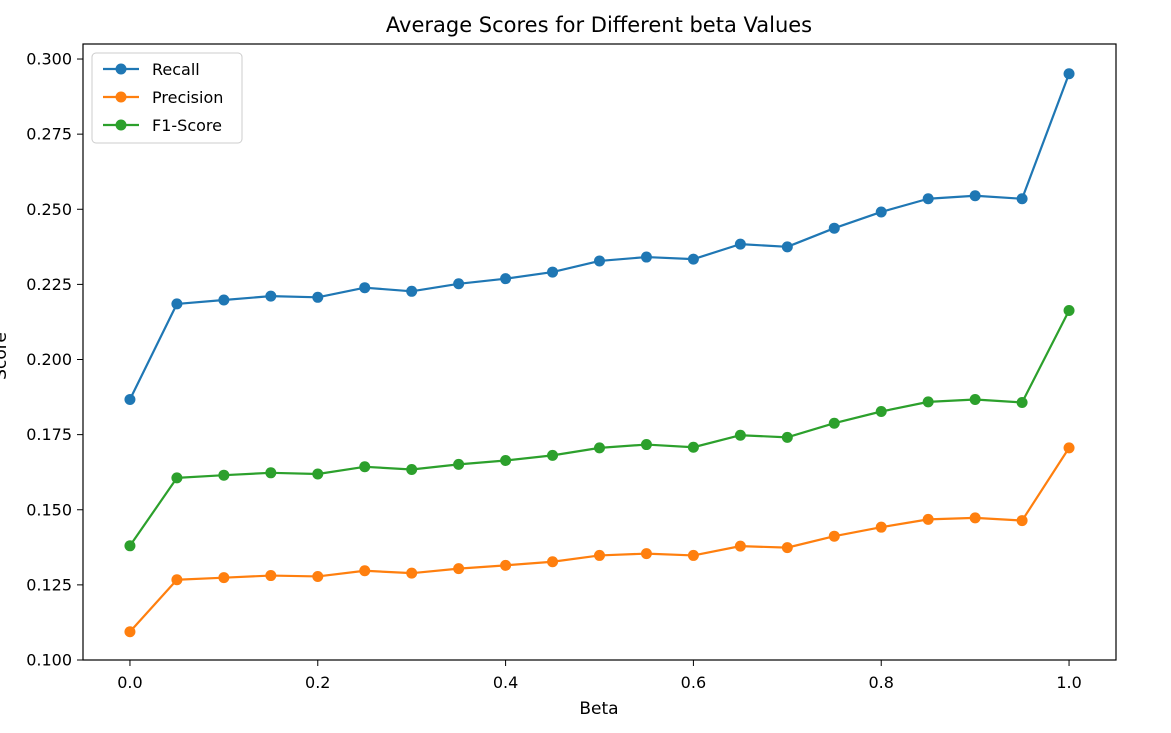 This screenshot has height=733, width=1171. What do you see at coordinates (121, 125) in the screenshot?
I see `legend-marker-f1-score` at bounding box center [121, 125].